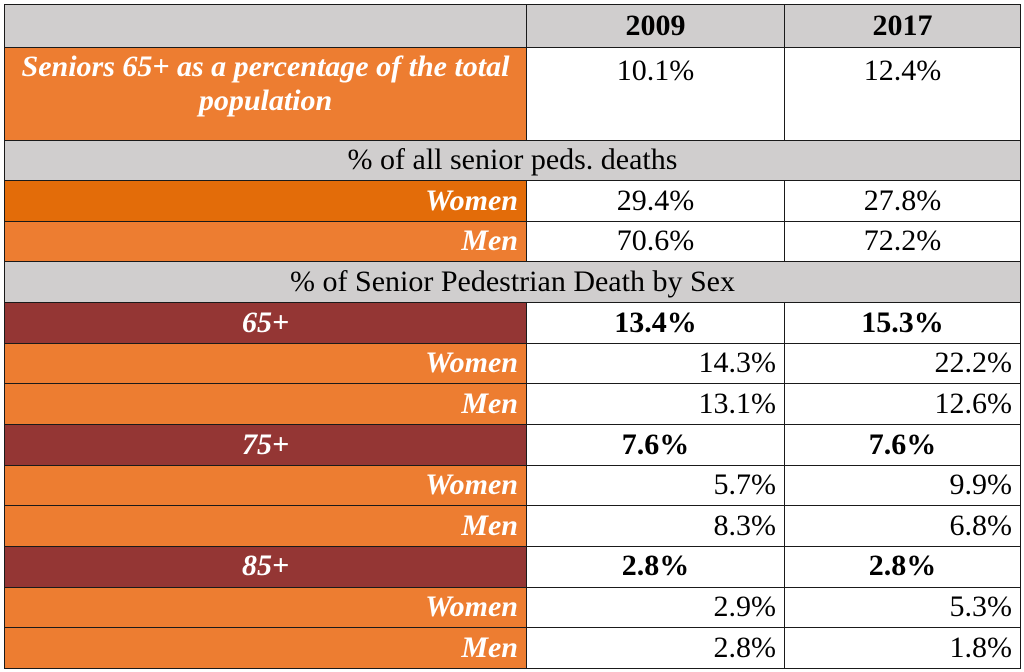 The height and width of the screenshot is (672, 1024). I want to click on age-group-row: 65+ 13.4% 15.3%, so click(512, 323).